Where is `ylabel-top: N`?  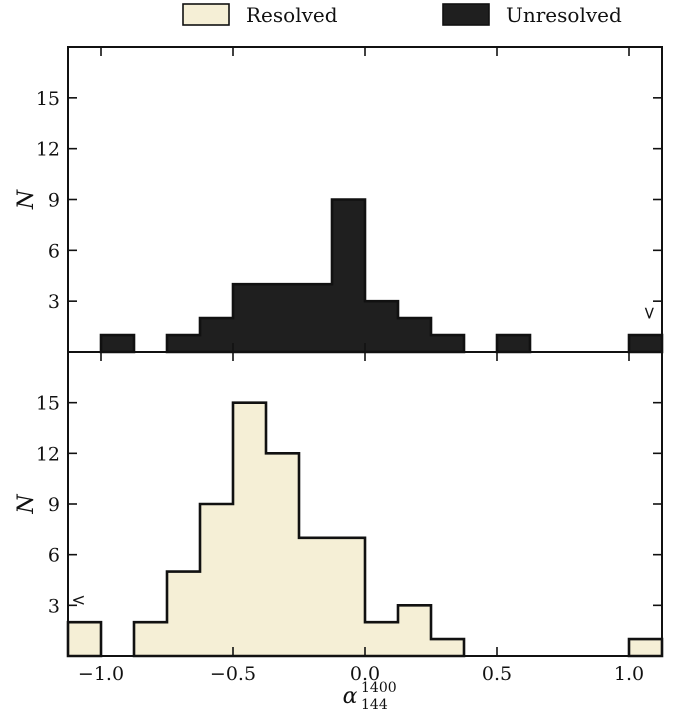 ylabel-top: N is located at coordinates (26, 199).